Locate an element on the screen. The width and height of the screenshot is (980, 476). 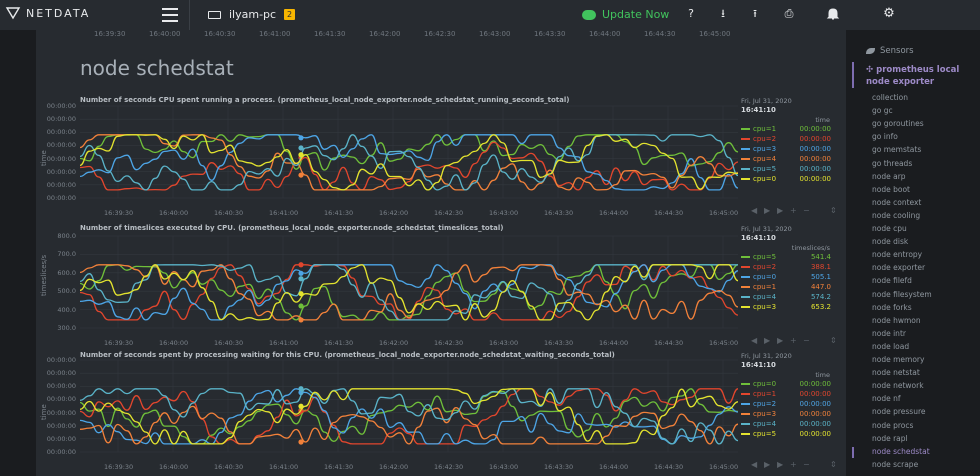
netdata-logo: NETDATA is located at coordinates (47, 13).